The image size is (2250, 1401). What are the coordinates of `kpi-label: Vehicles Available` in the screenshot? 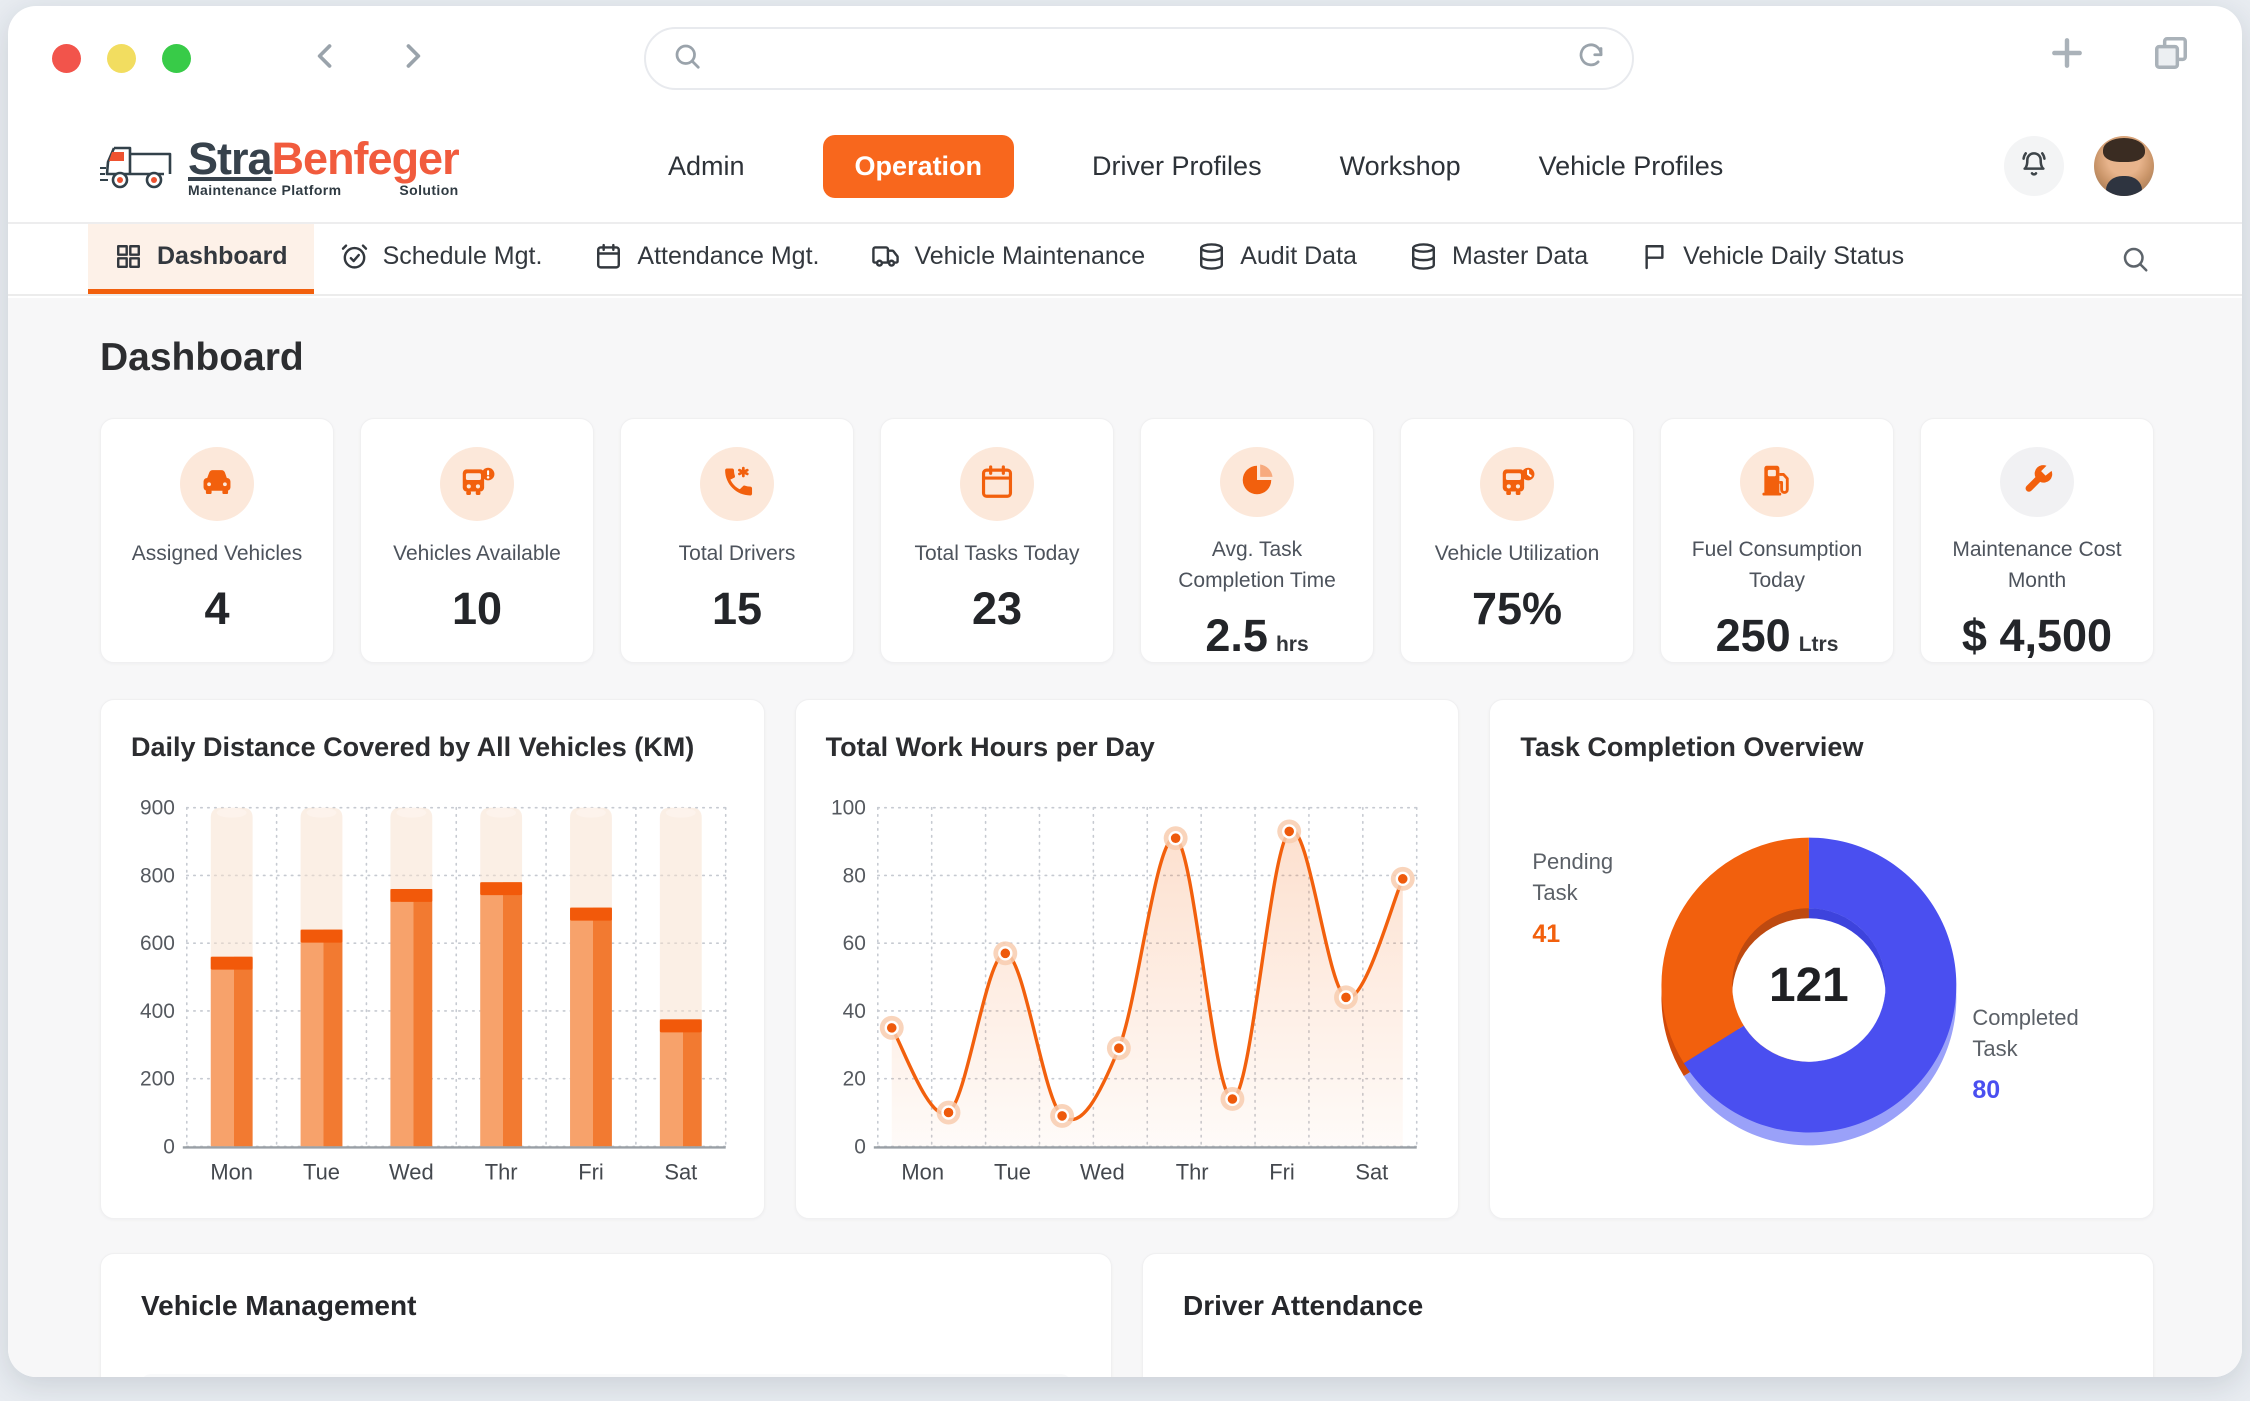 It's located at (477, 553).